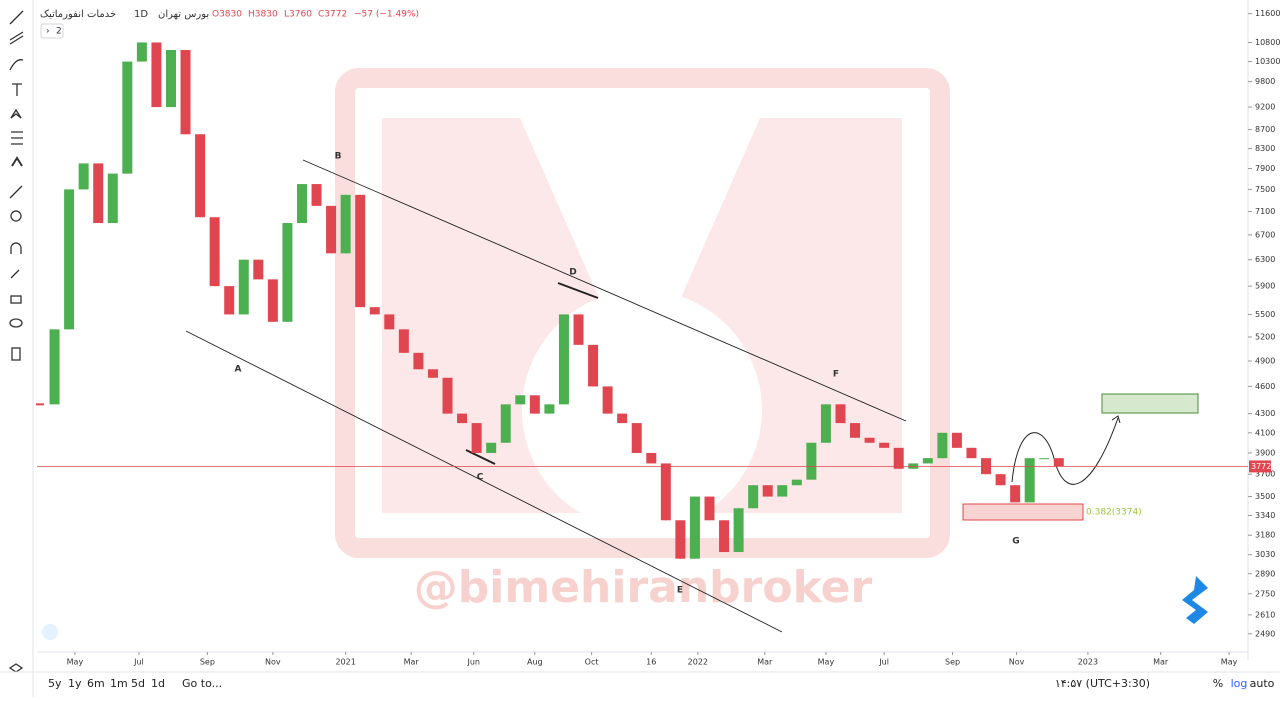  Describe the element at coordinates (96, 683) in the screenshot. I see `range-button: 6m` at that location.